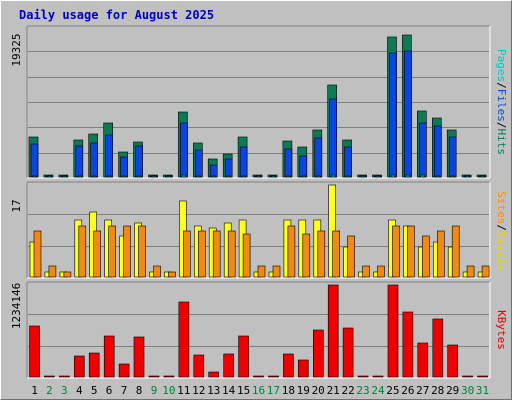 This screenshot has width=512, height=401. Describe the element at coordinates (213, 390) in the screenshot. I see `x-tick-label-day-13: 13` at that location.